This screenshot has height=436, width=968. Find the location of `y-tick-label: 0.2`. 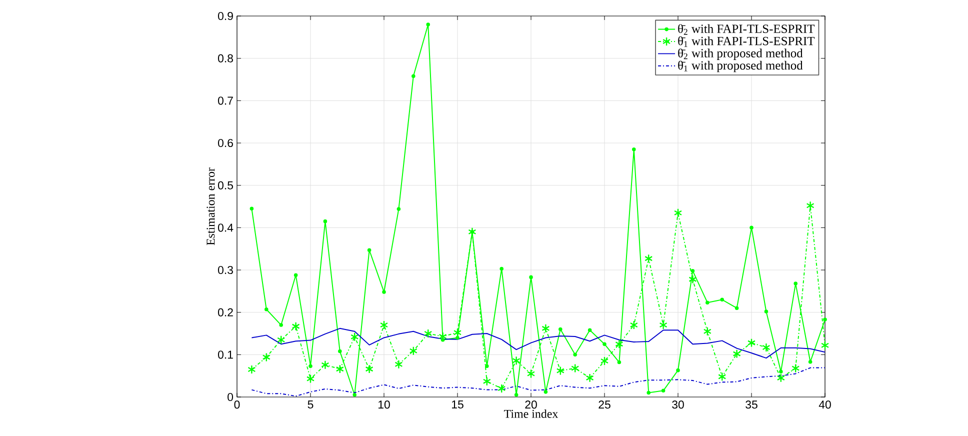

y-tick-label: 0.2 is located at coordinates (225, 312).